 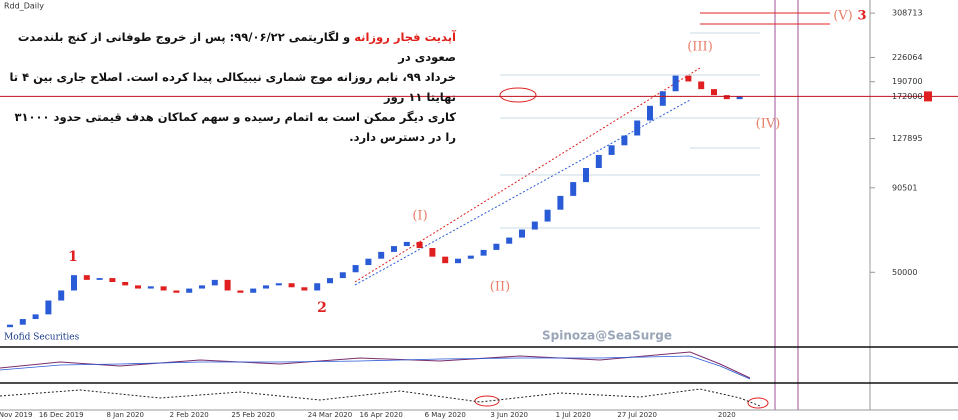 I want to click on wave-label: (II), so click(x=500, y=287).